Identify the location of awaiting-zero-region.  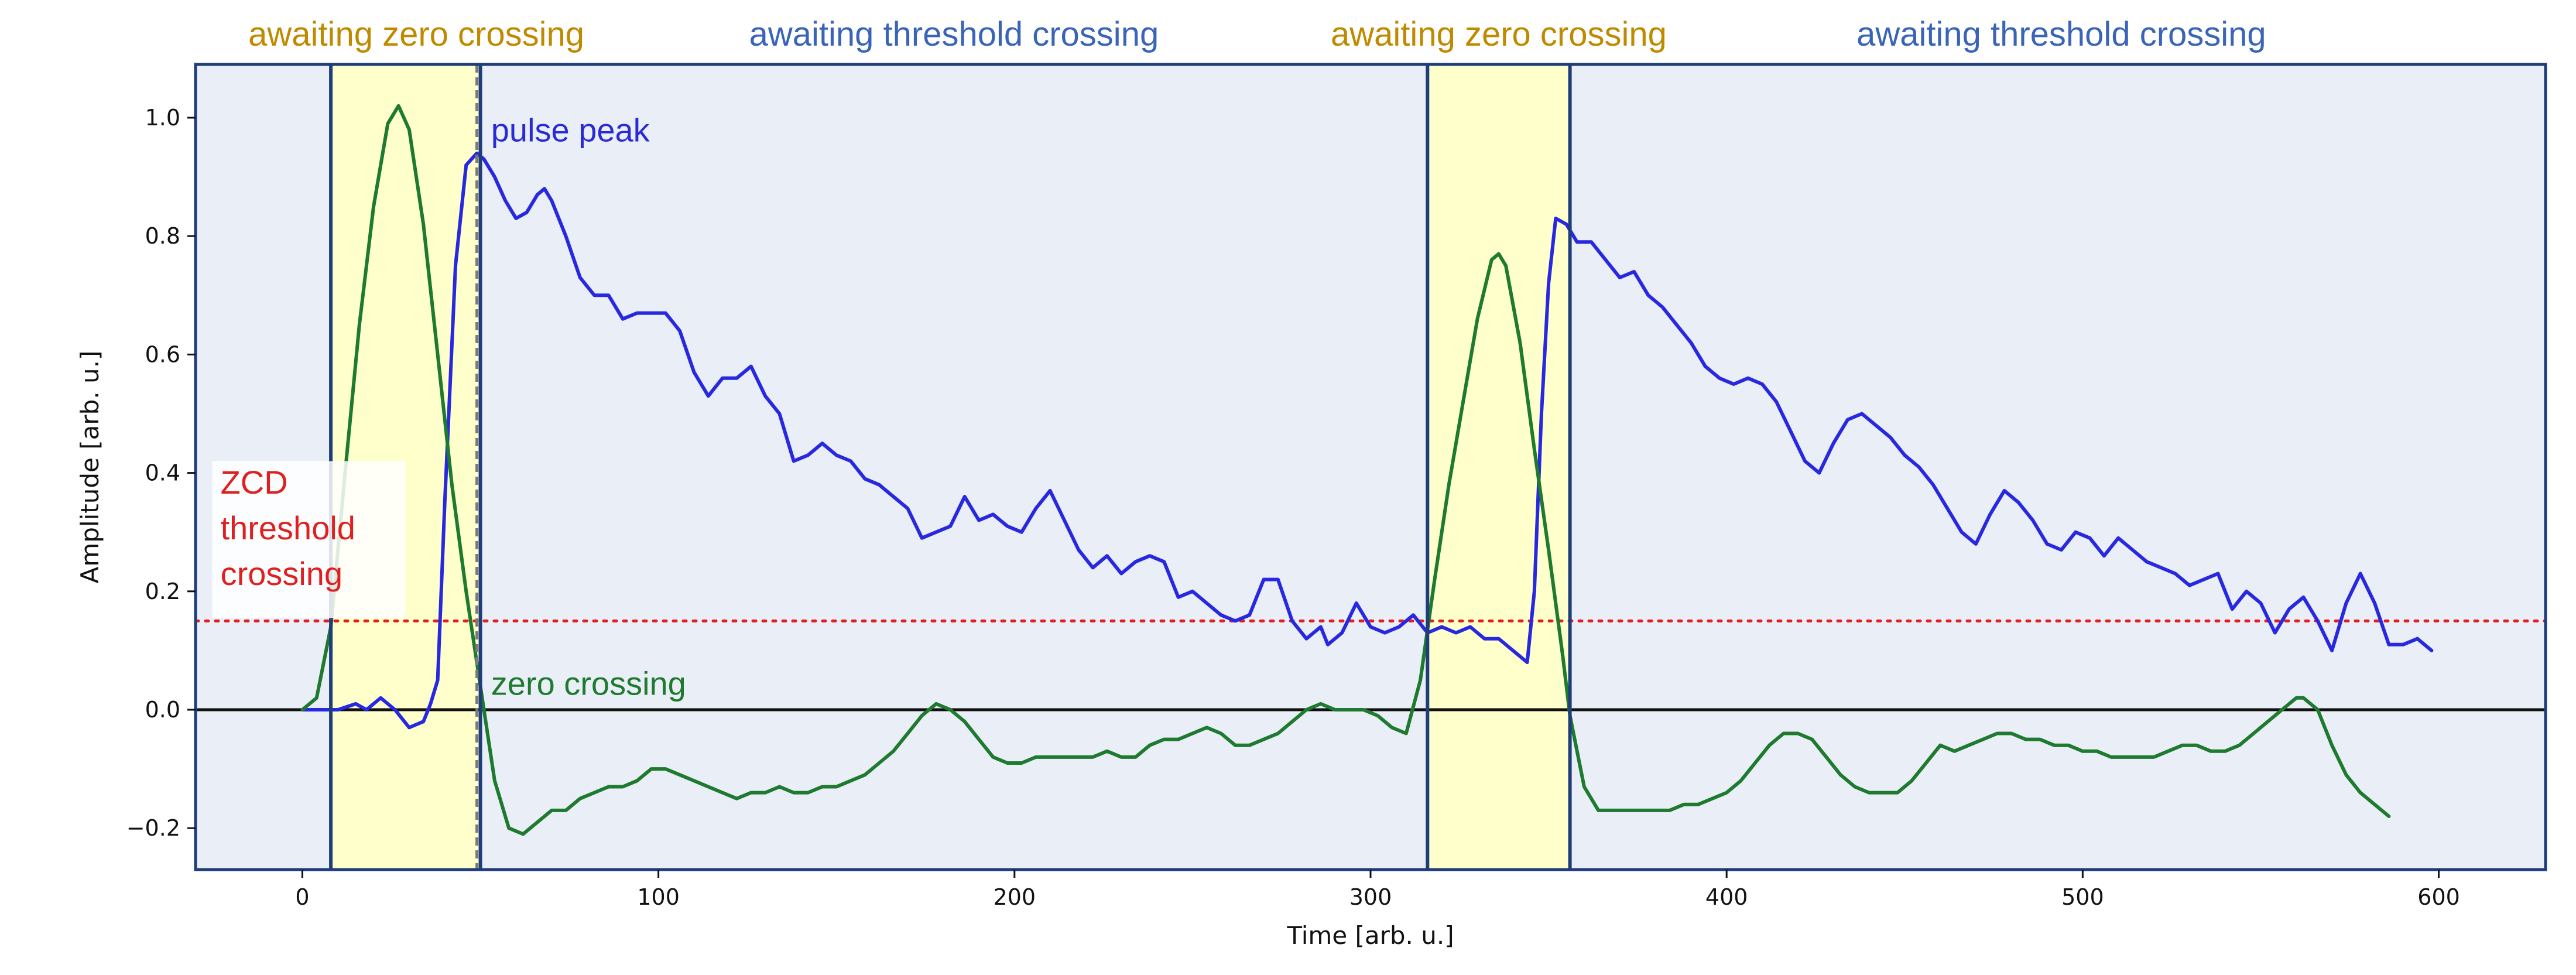
(1498, 467).